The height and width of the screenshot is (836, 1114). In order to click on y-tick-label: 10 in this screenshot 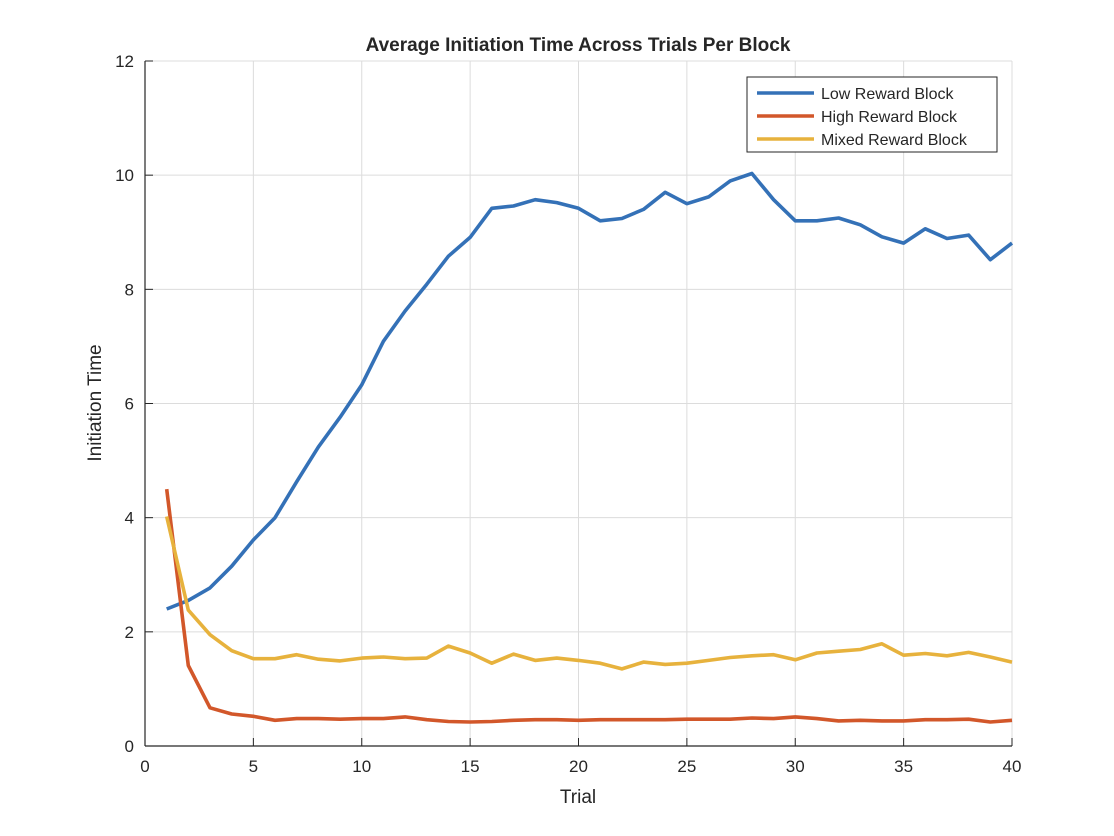, I will do `click(124, 175)`.